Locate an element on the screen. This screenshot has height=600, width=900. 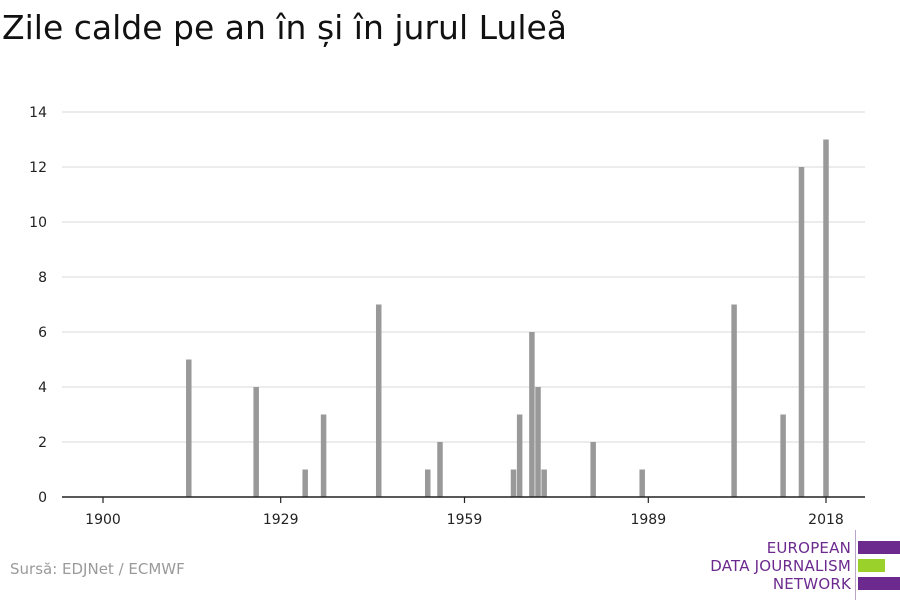
x-axis: 1900 1929 1959 1989 2018 is located at coordinates (463, 512).